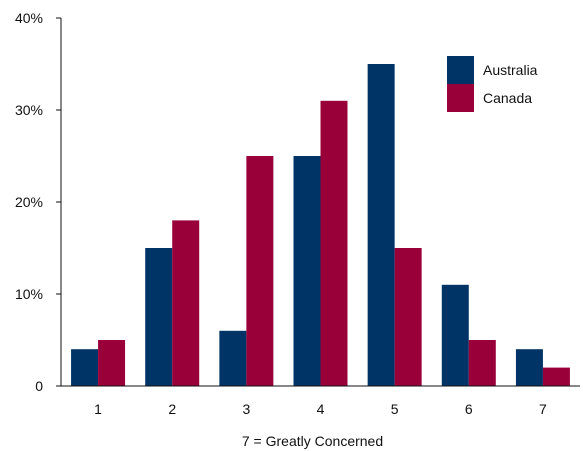 Image resolution: width=583 pixels, height=451 pixels. Describe the element at coordinates (460, 98) in the screenshot. I see `legend-swatch-canada` at that location.